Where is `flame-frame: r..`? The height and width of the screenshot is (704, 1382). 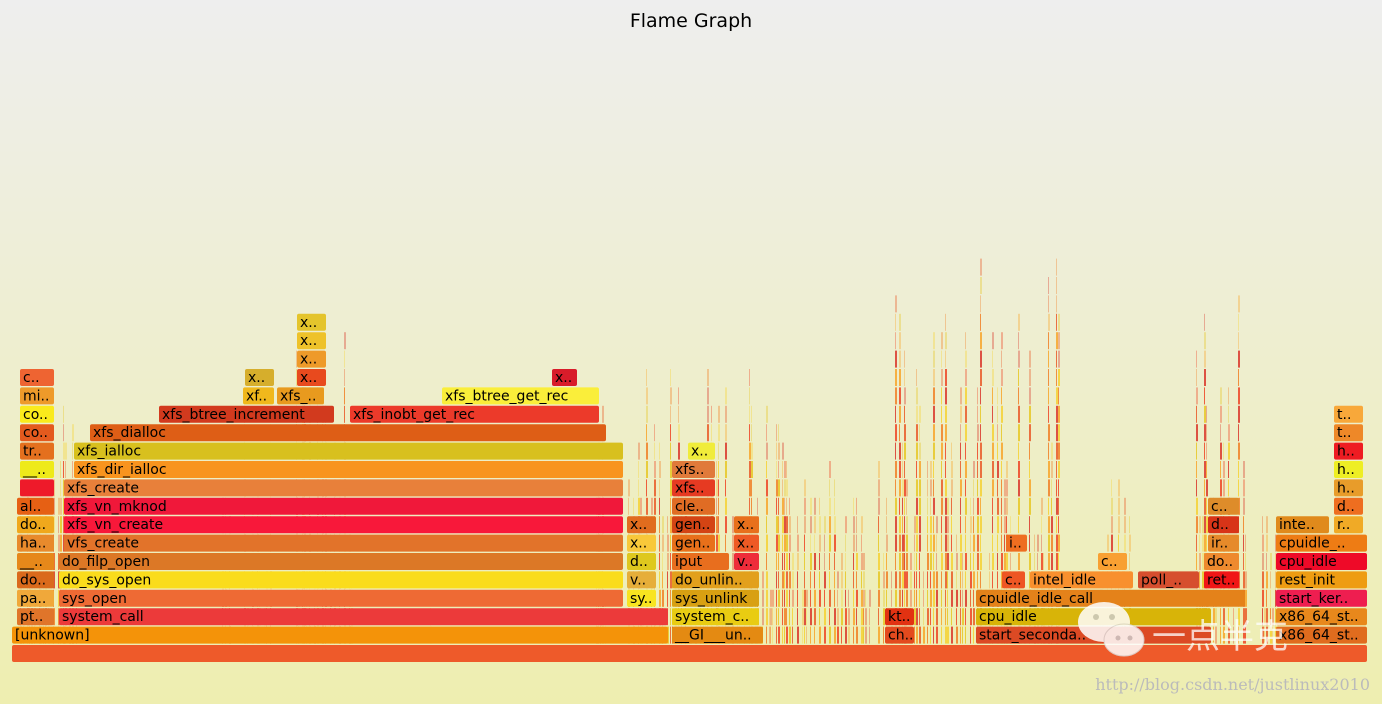
flame-frame: r.. is located at coordinates (1348, 525).